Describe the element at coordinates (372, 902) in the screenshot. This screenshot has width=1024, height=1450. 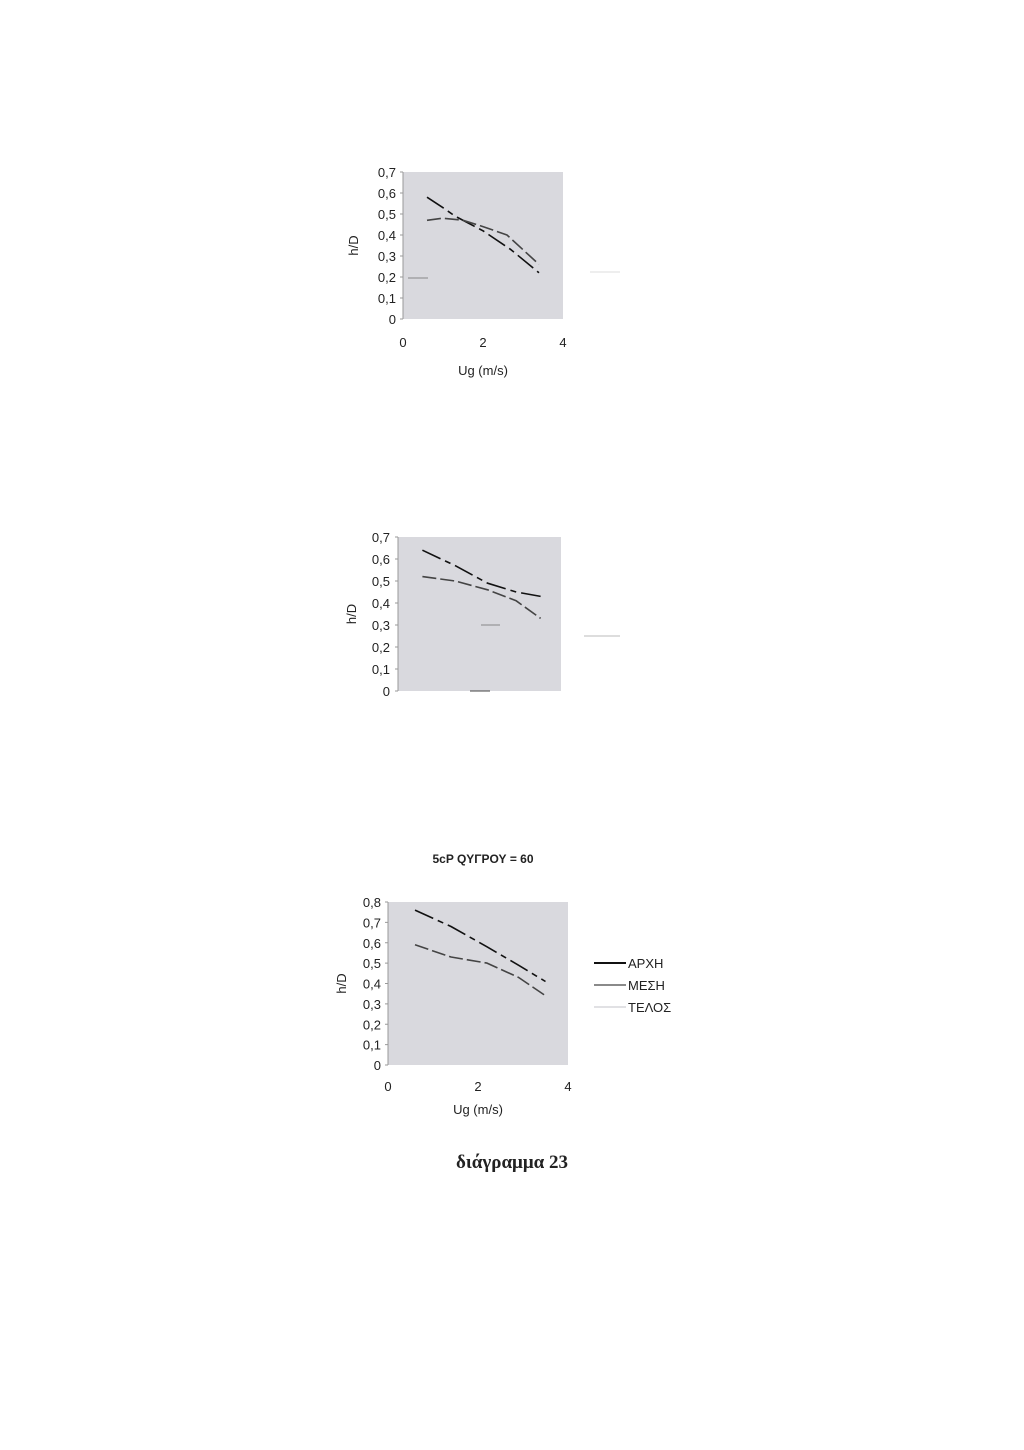
I see `y-tick-label: 0,8` at that location.